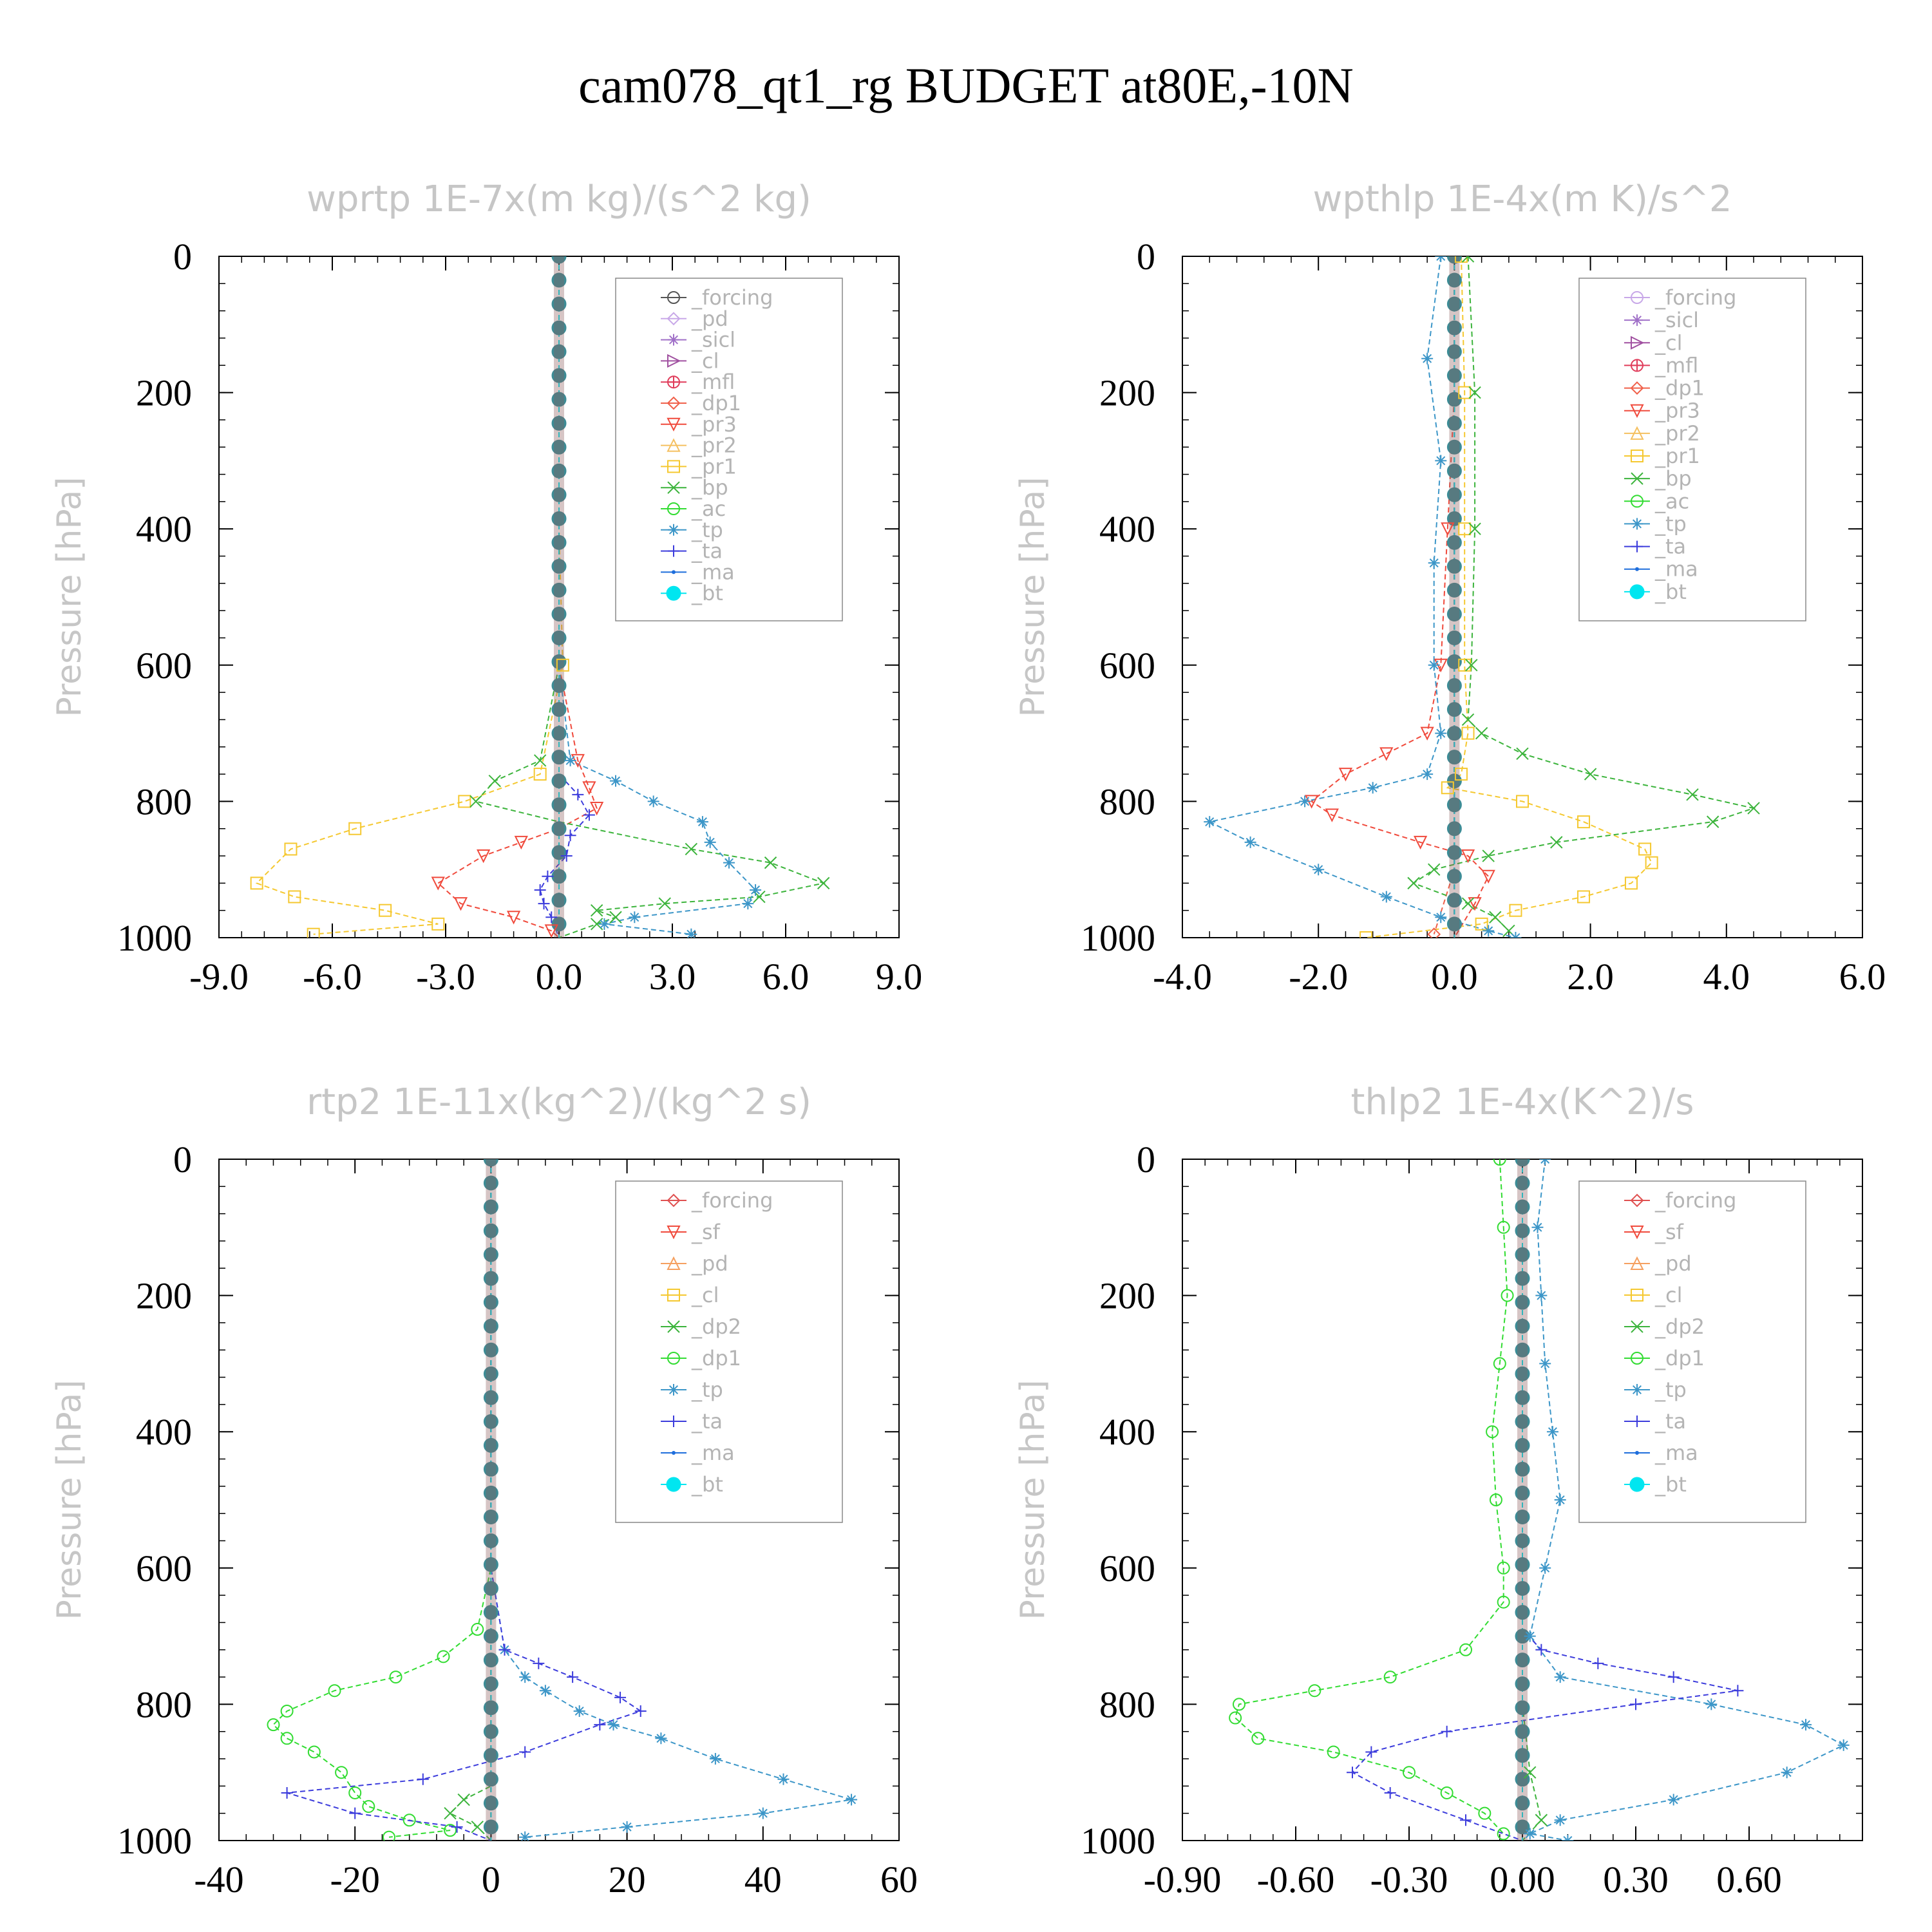 Image resolution: width=1932 pixels, height=1932 pixels. Describe the element at coordinates (155, 1841) in the screenshot. I see `y-tick-label: 1000` at that location.